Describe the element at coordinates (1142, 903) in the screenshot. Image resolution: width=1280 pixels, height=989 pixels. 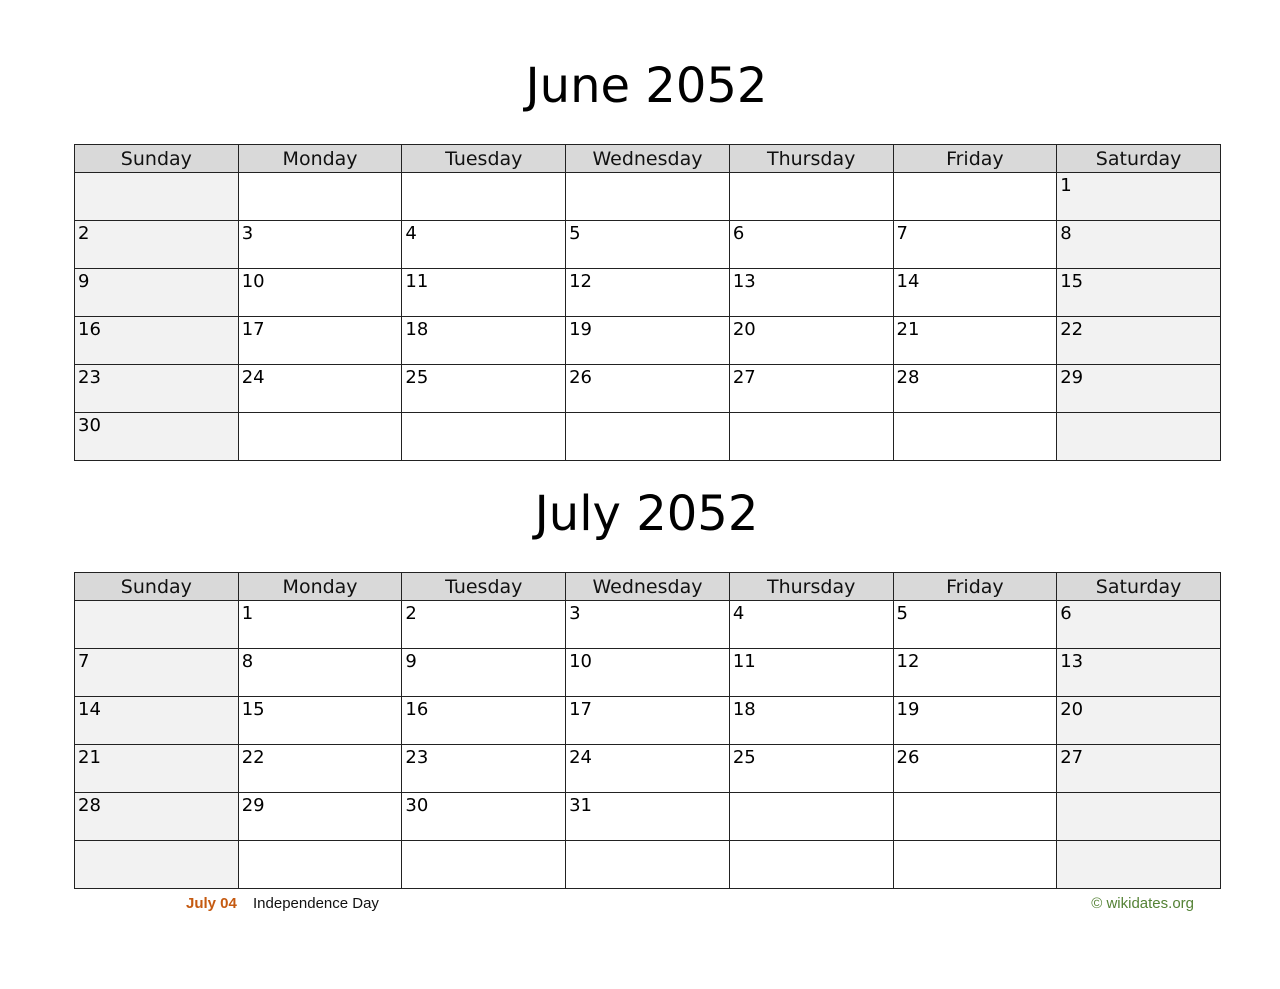
I see `credit-link: © wikidates.org` at that location.